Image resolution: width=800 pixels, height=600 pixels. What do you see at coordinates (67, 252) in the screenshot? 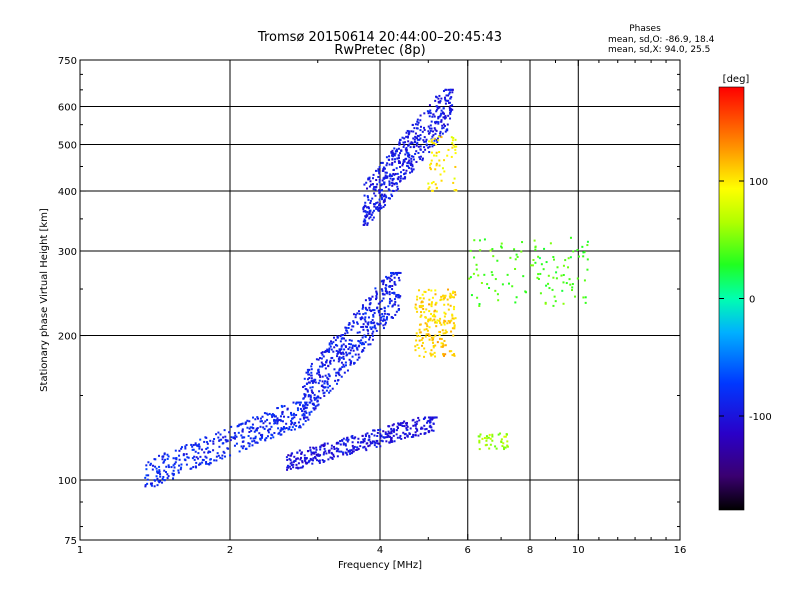
I see `y-tick-label: 300` at bounding box center [67, 252].